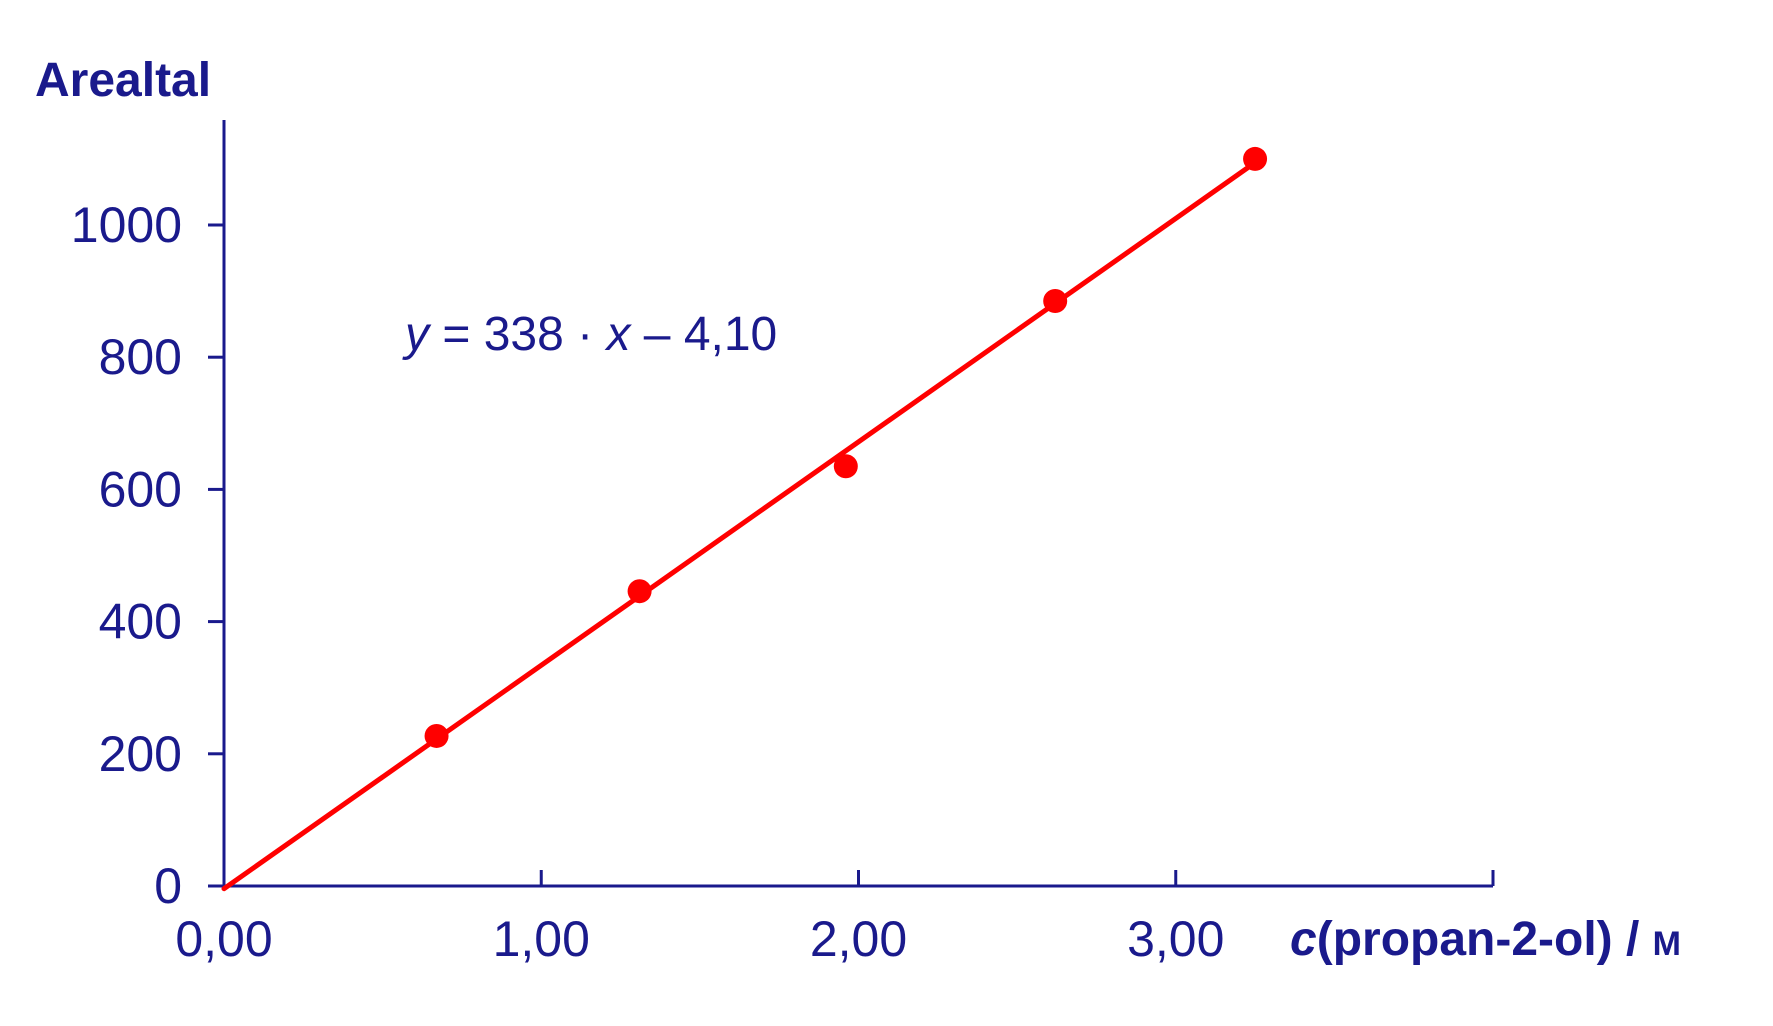  I want to click on fit-equation-y: y, so click(417, 334).